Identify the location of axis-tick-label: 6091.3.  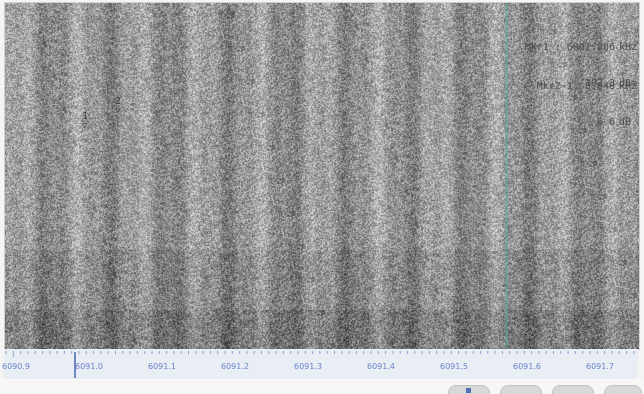
(308, 366).